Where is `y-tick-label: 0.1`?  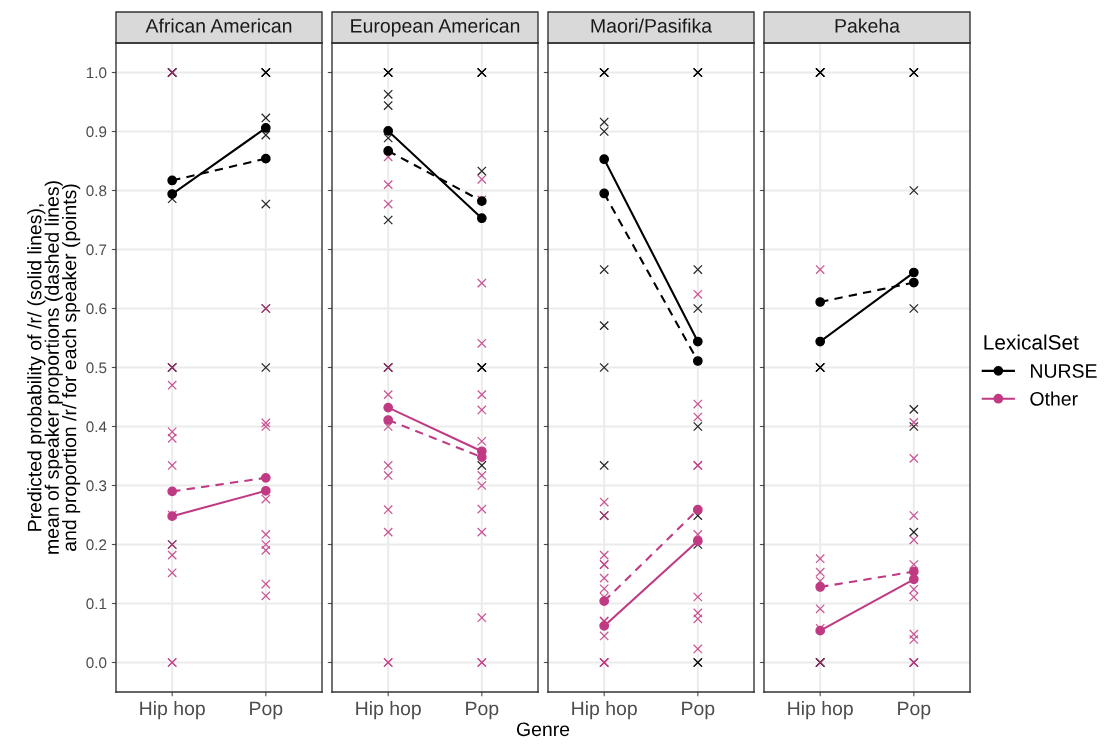 y-tick-label: 0.1 is located at coordinates (96, 604).